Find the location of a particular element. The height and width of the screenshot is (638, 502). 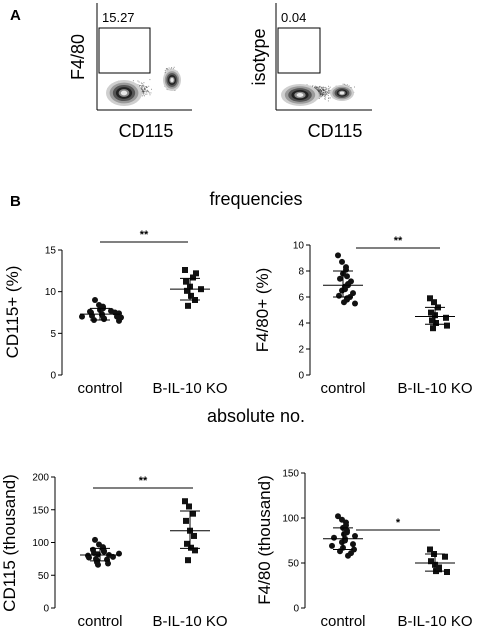

y-tick-label: 150 is located at coordinates (290, 474).